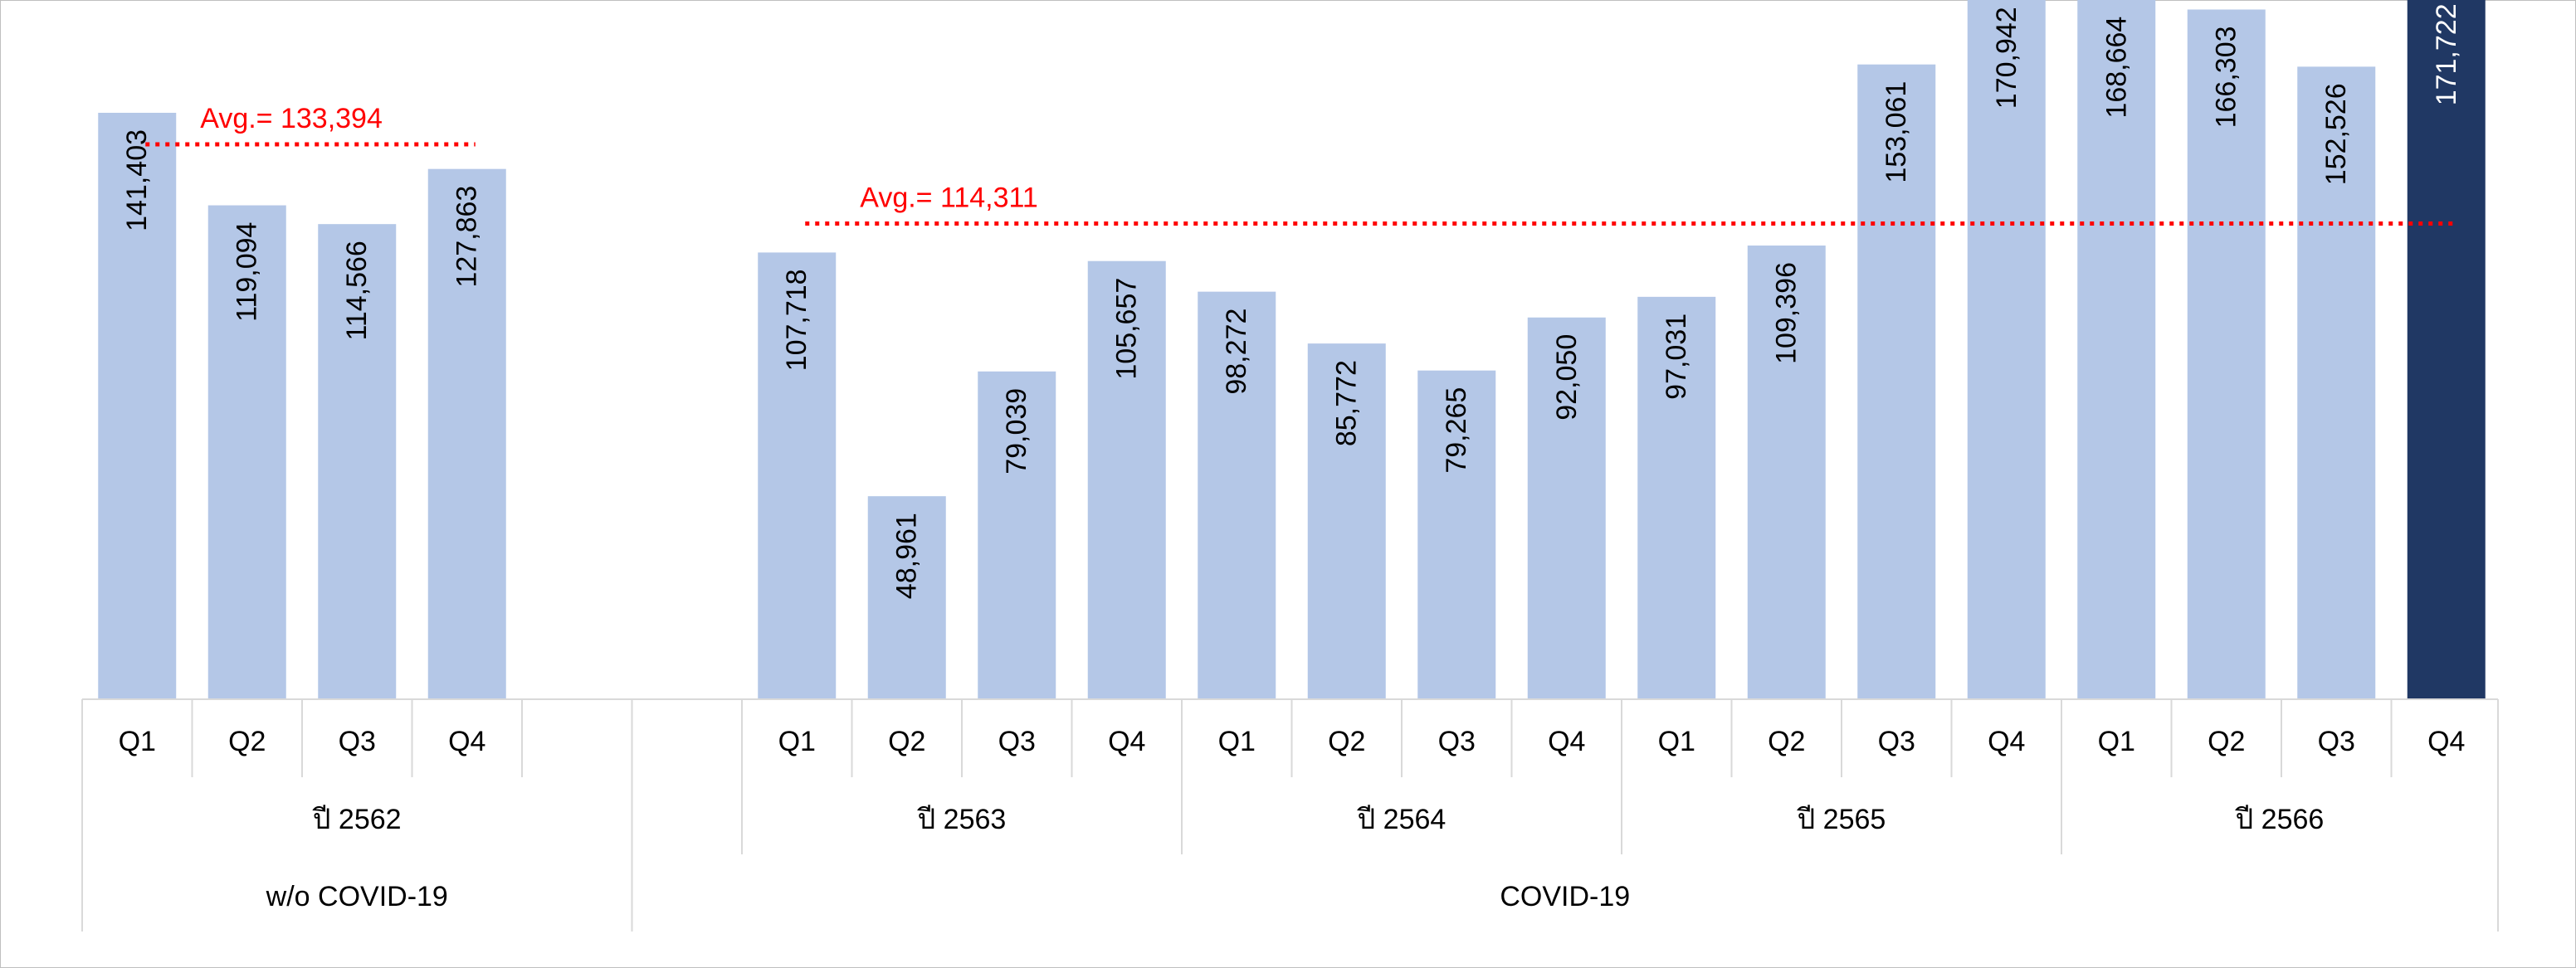  What do you see at coordinates (949, 198) in the screenshot?
I see `average-label: Avg.= 114,311` at bounding box center [949, 198].